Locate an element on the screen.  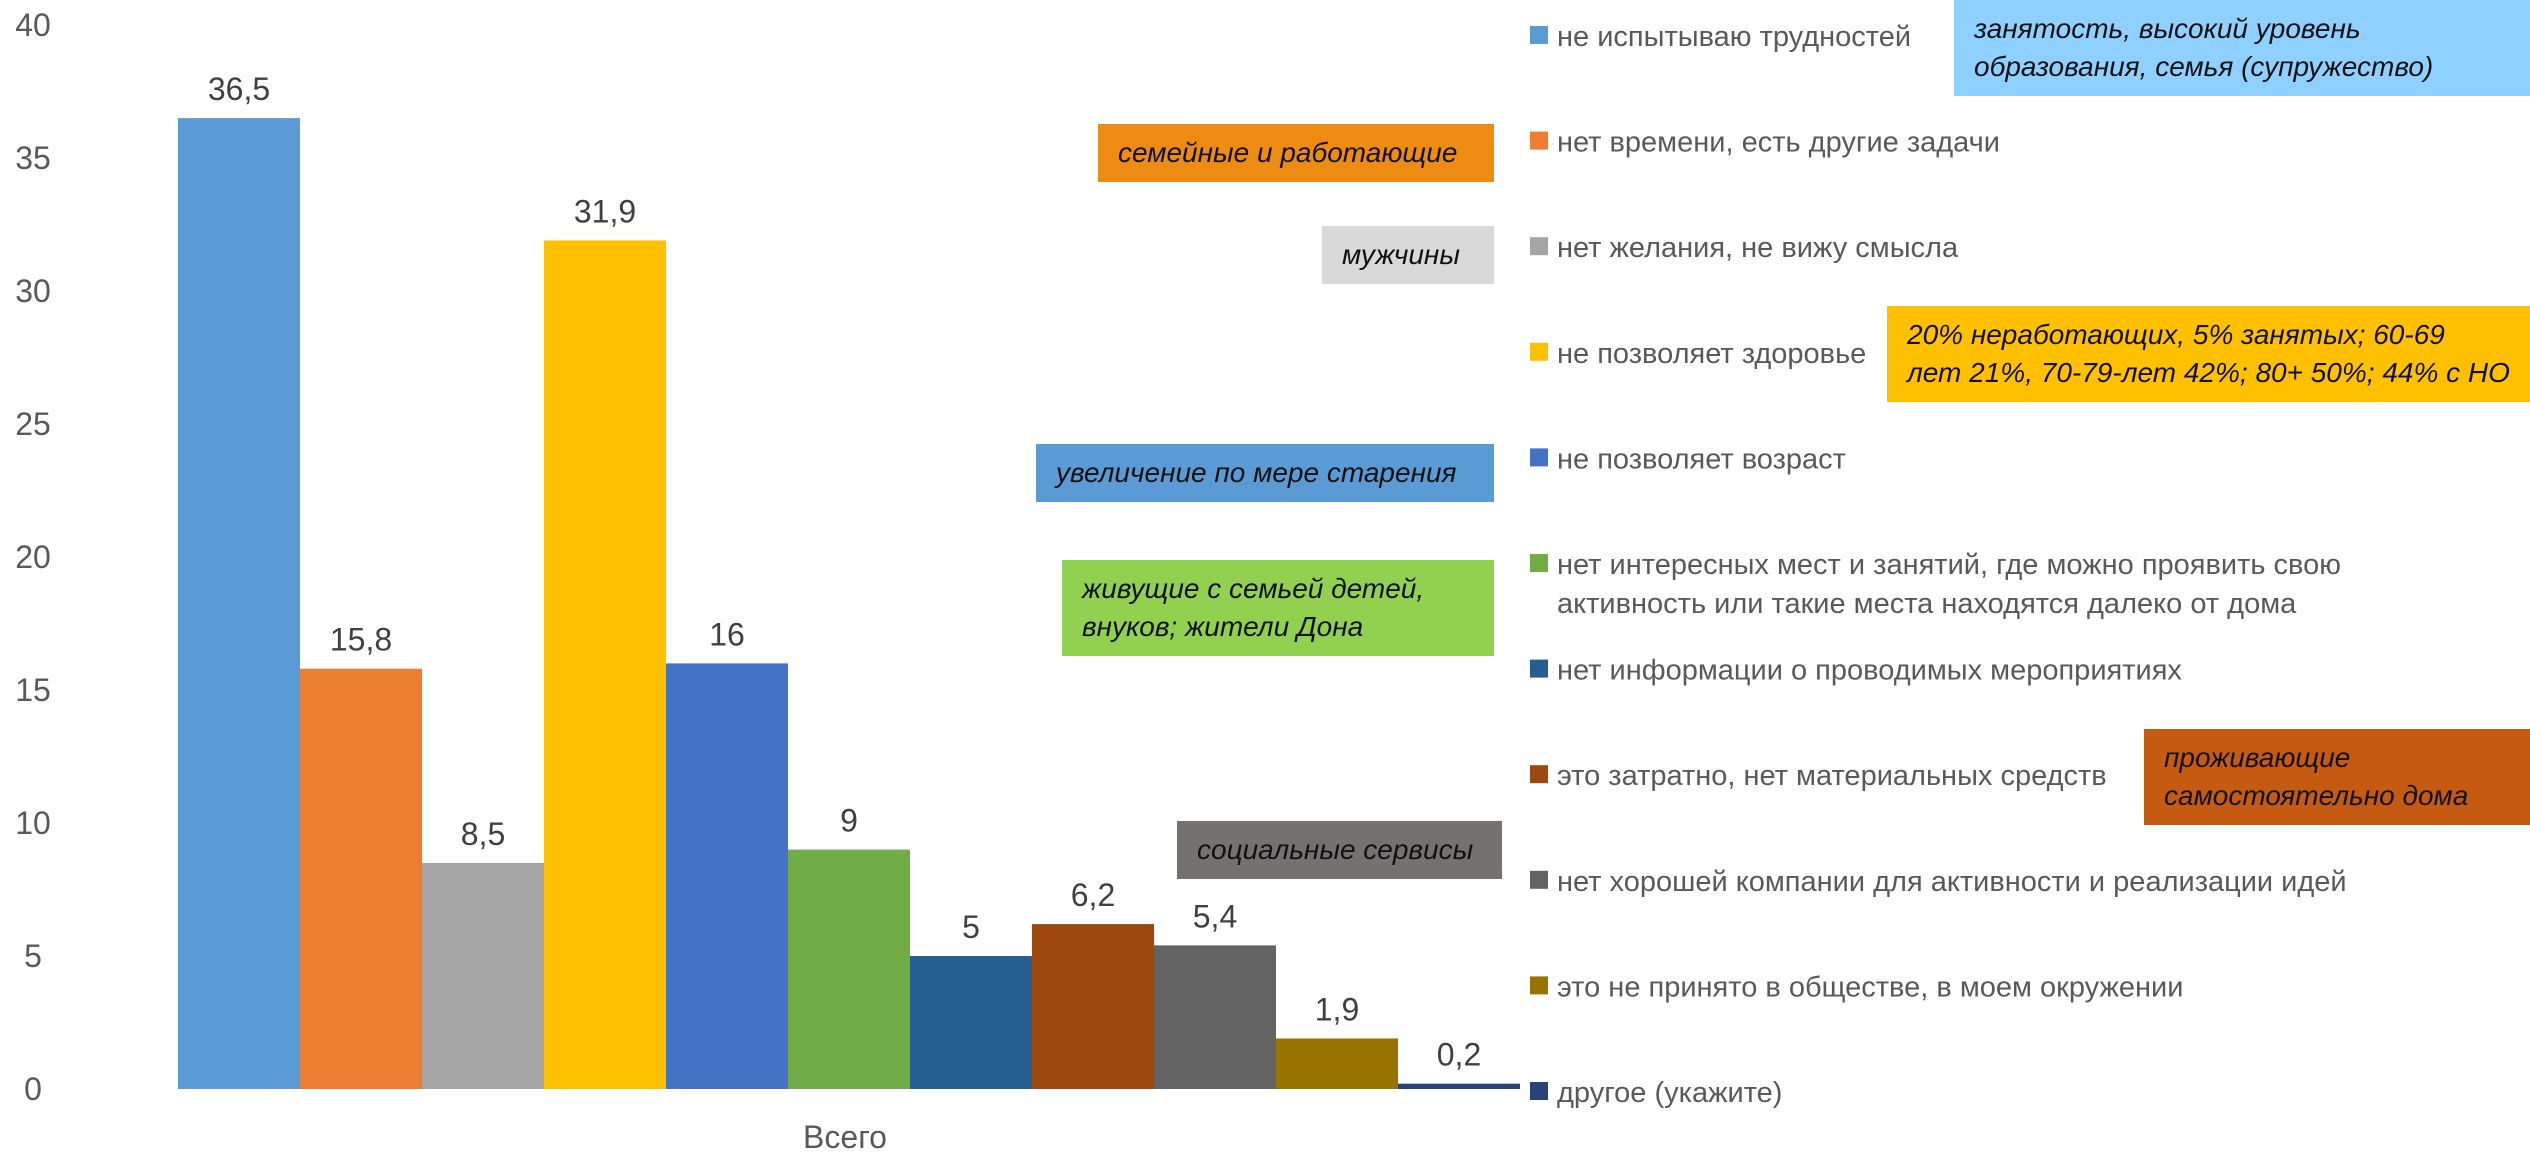
legend-label: не позволяет здоровье is located at coordinates (1711, 354).